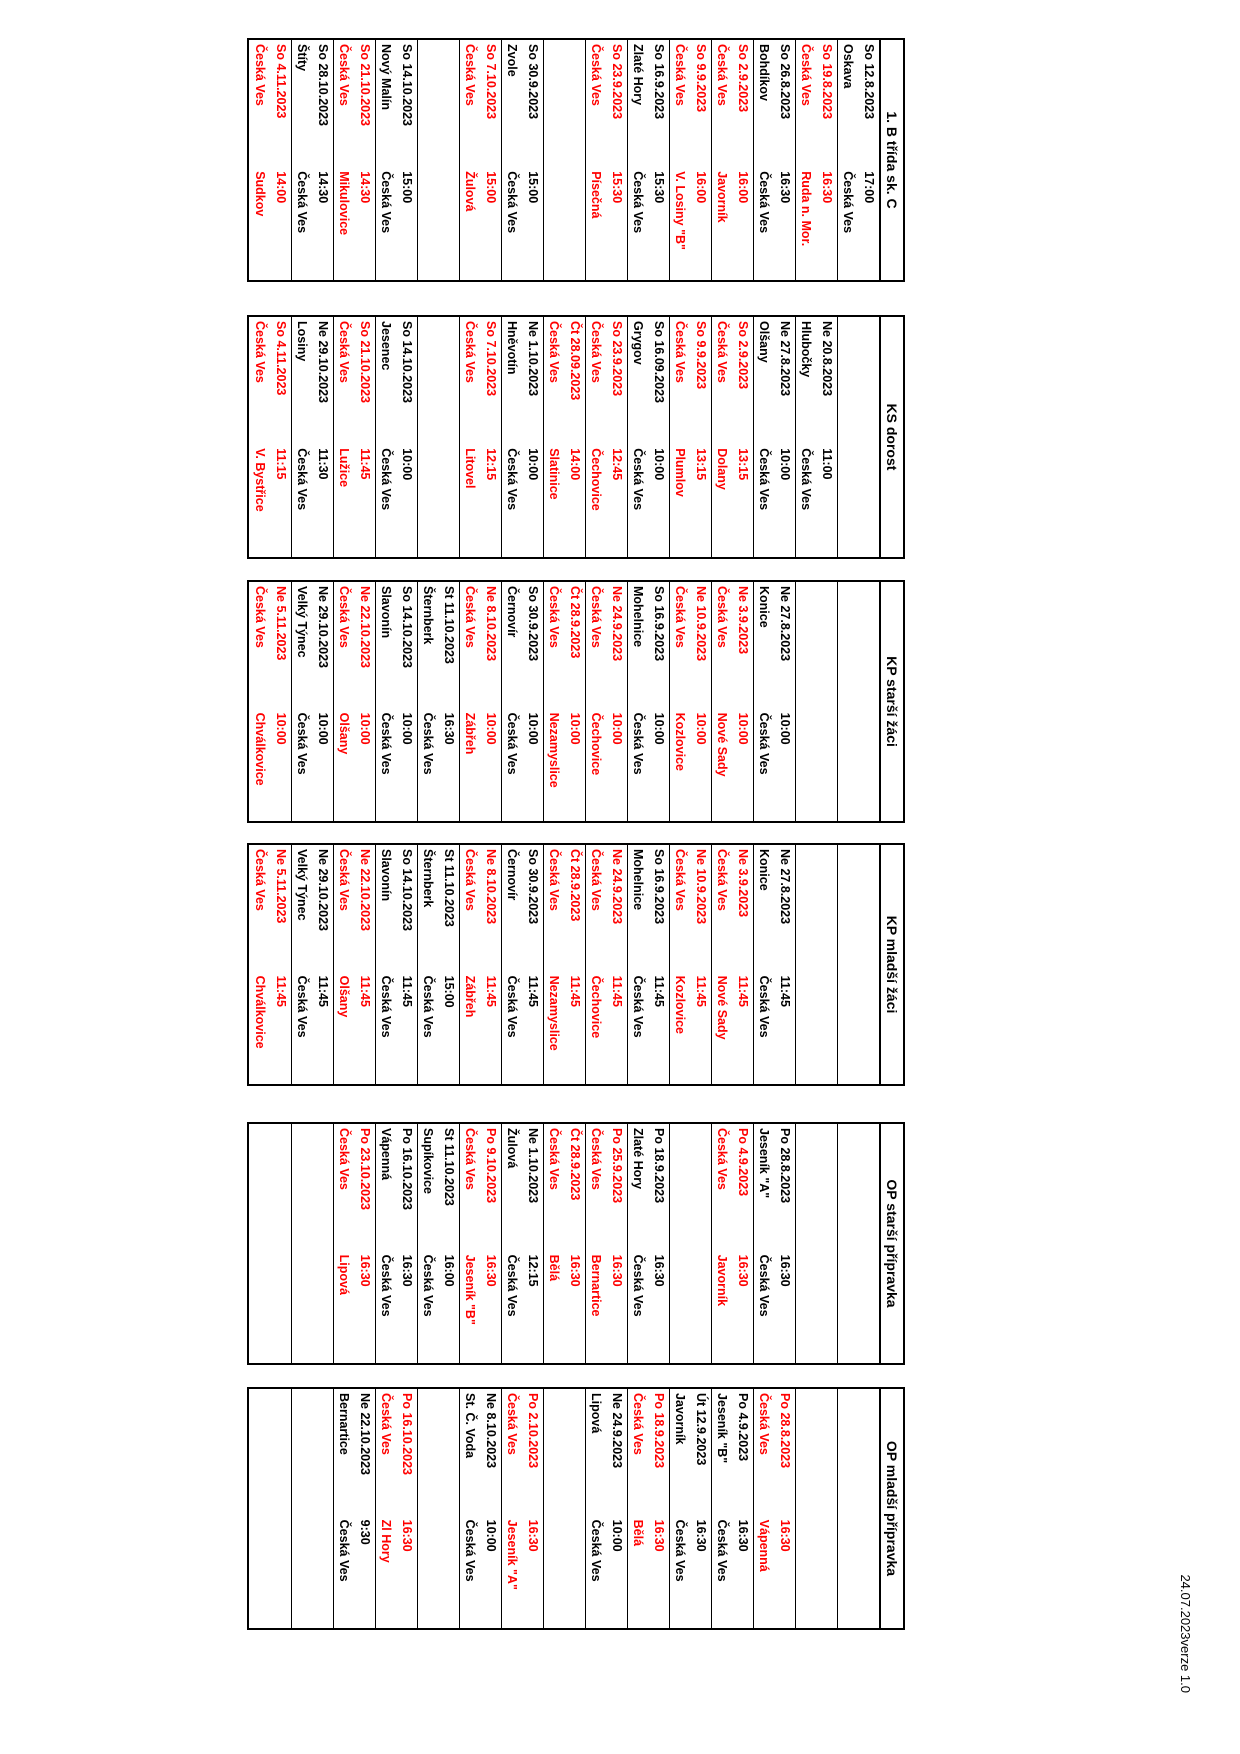  Describe the element at coordinates (323, 890) in the screenshot. I see `match-date: Ne 29.10.2023` at that location.